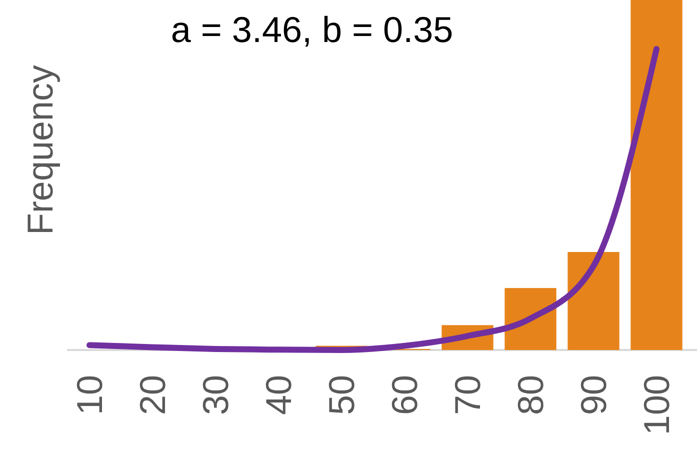  Describe the element at coordinates (312, 29) in the screenshot. I see `chart-title: a = 3.46, b = 0.35` at that location.